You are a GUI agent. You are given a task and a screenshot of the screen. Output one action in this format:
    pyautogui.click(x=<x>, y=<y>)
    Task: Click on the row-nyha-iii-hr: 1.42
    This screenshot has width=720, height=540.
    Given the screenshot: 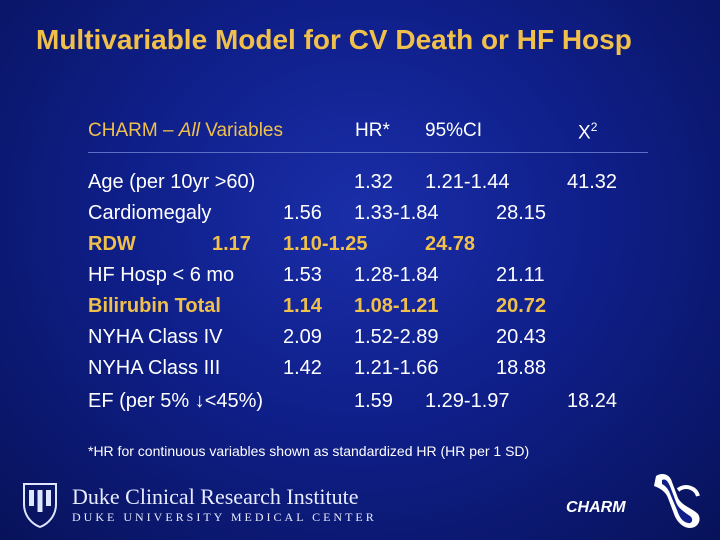 What is the action you would take?
    pyautogui.click(x=302, y=368)
    